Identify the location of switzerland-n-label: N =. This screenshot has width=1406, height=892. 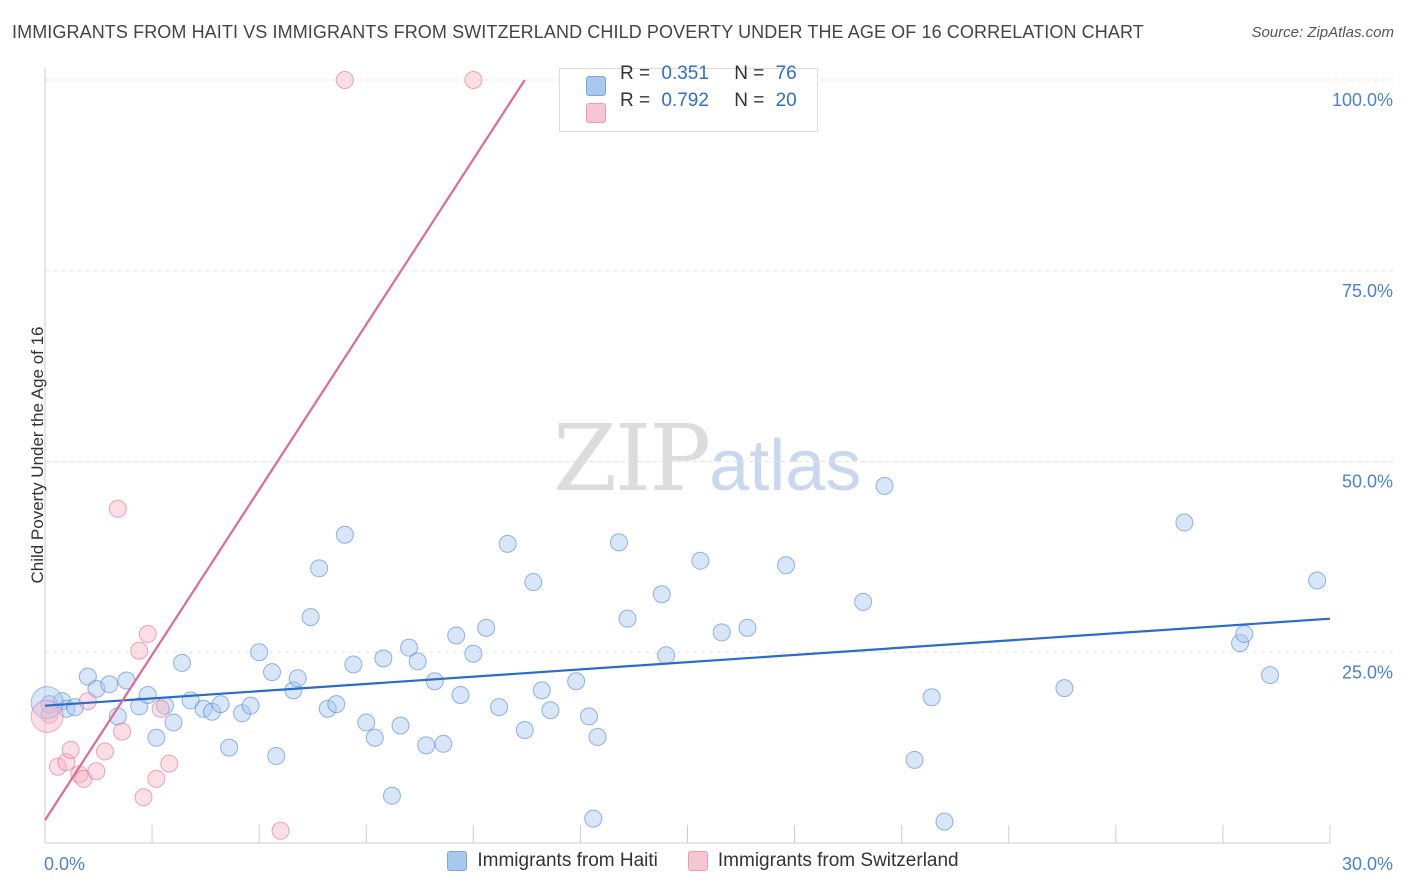
(749, 100).